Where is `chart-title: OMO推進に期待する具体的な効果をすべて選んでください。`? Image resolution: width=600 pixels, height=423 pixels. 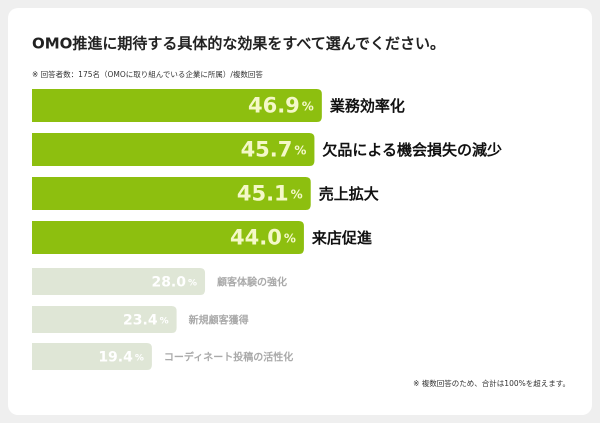
chart-title: OMO推進に期待する具体的な効果をすべて選んでください。 is located at coordinates (238, 44).